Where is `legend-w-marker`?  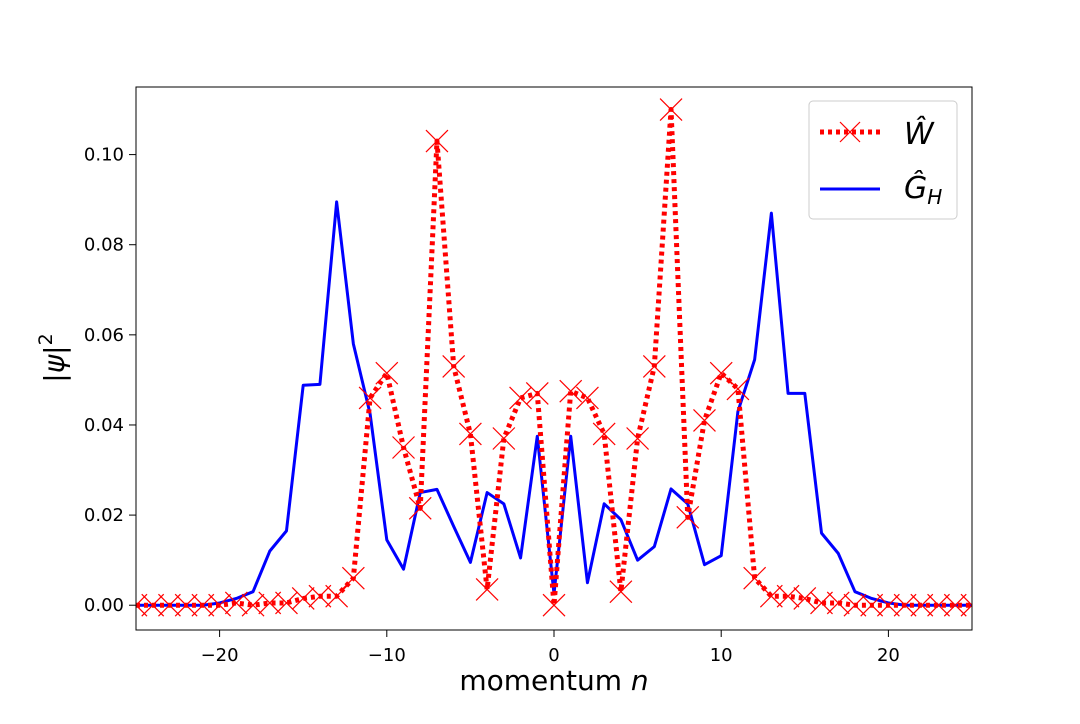 legend-w-marker is located at coordinates (850, 132).